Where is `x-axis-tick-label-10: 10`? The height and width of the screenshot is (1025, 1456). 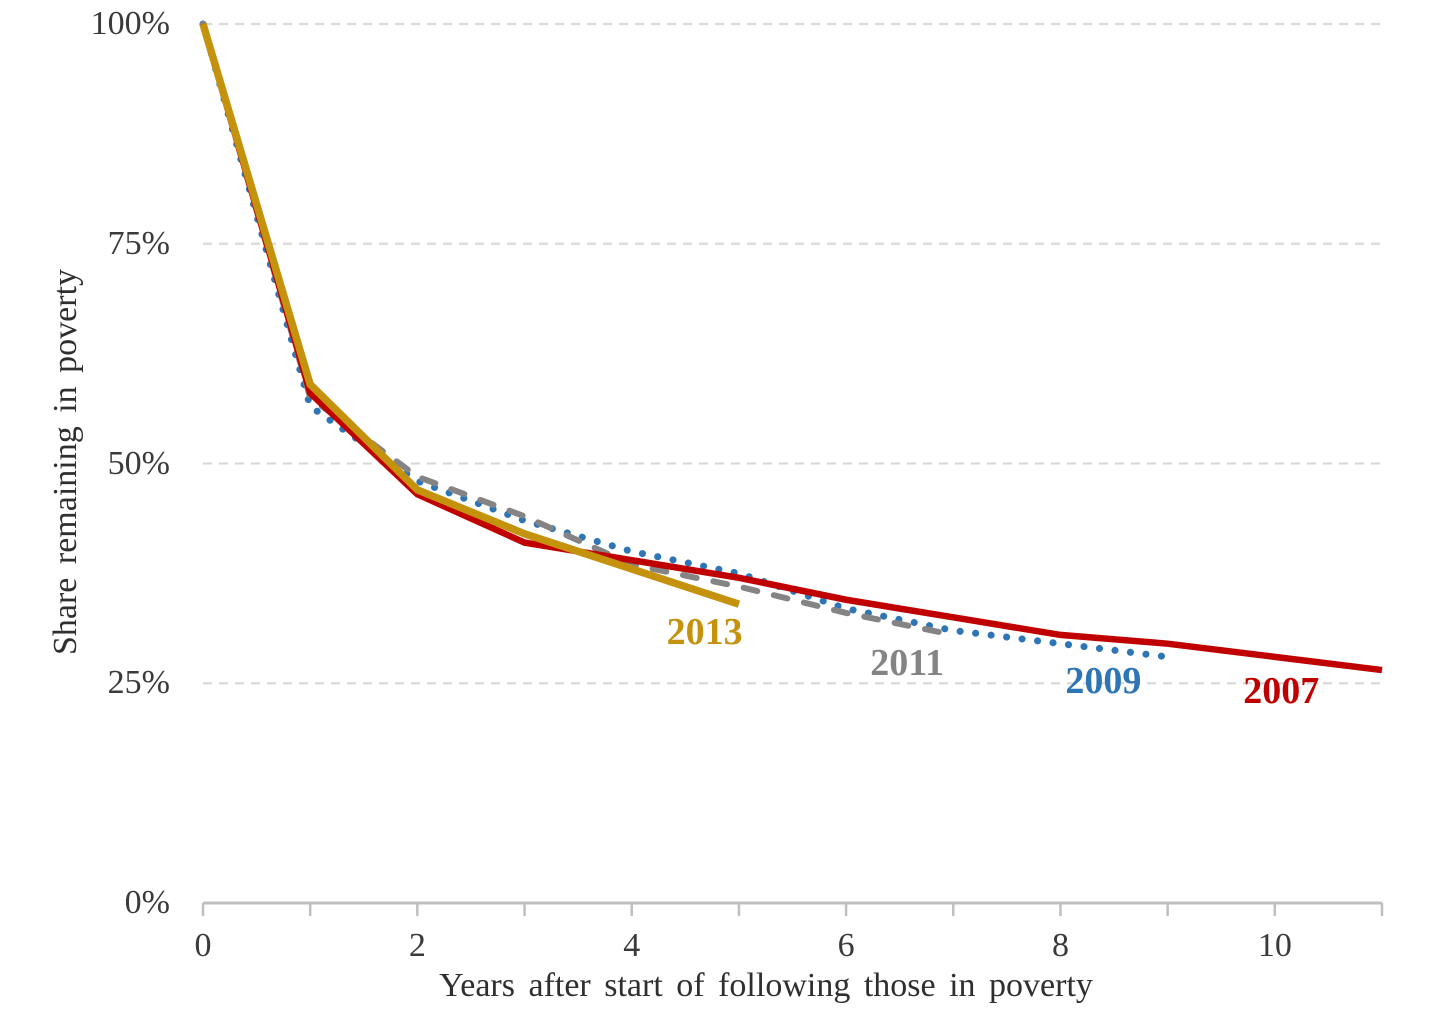 x-axis-tick-label-10: 10 is located at coordinates (1274, 945).